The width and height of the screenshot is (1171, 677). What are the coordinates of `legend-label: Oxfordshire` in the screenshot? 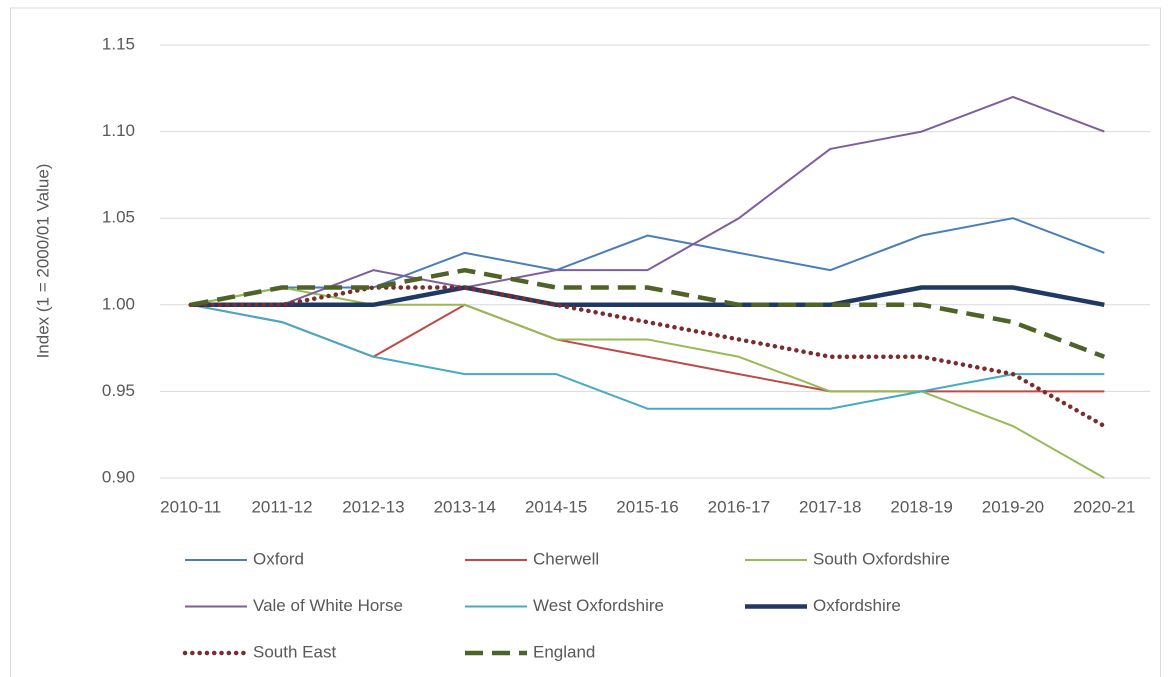 It's located at (857, 605).